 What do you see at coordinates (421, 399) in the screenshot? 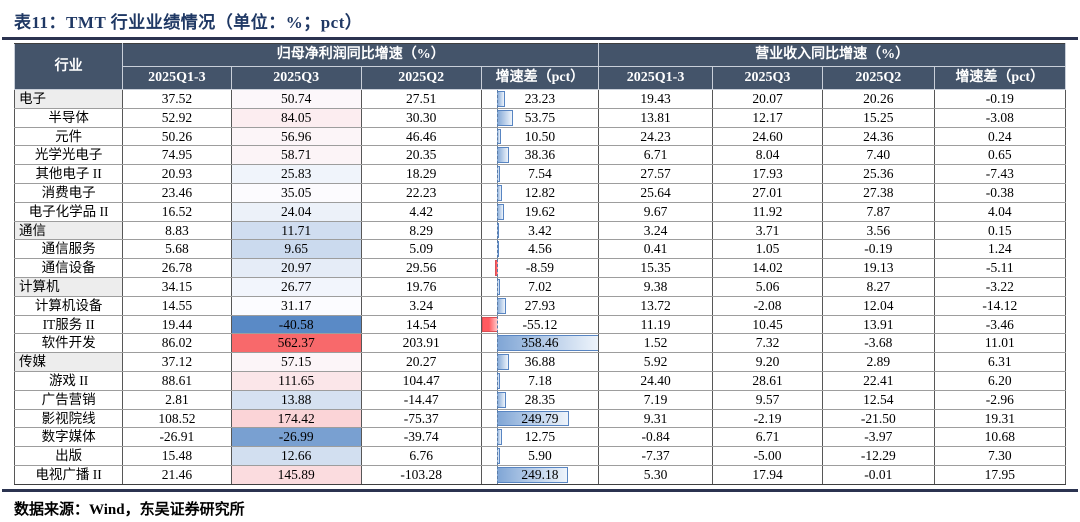
I see `profit-value-cell: -14.47` at bounding box center [421, 399].